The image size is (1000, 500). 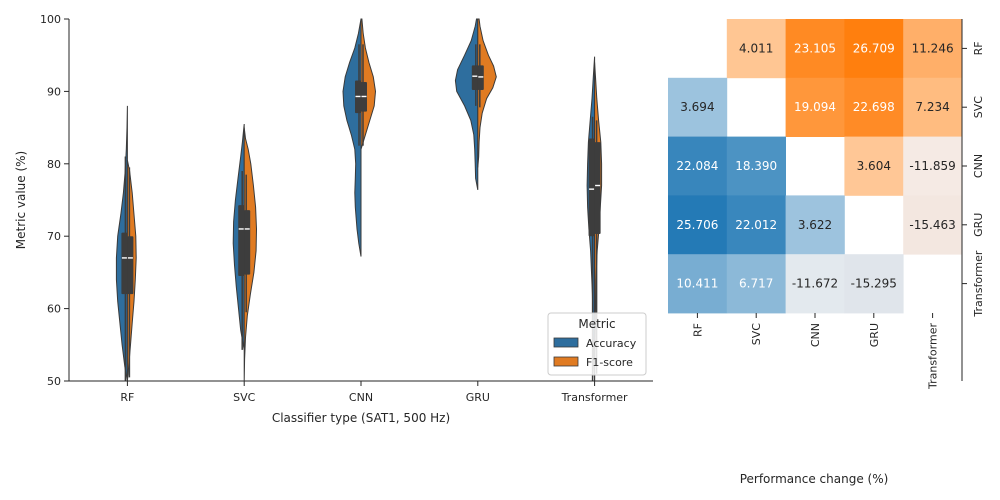 I want to click on violin-box-gru-f1-score, so click(x=480, y=77).